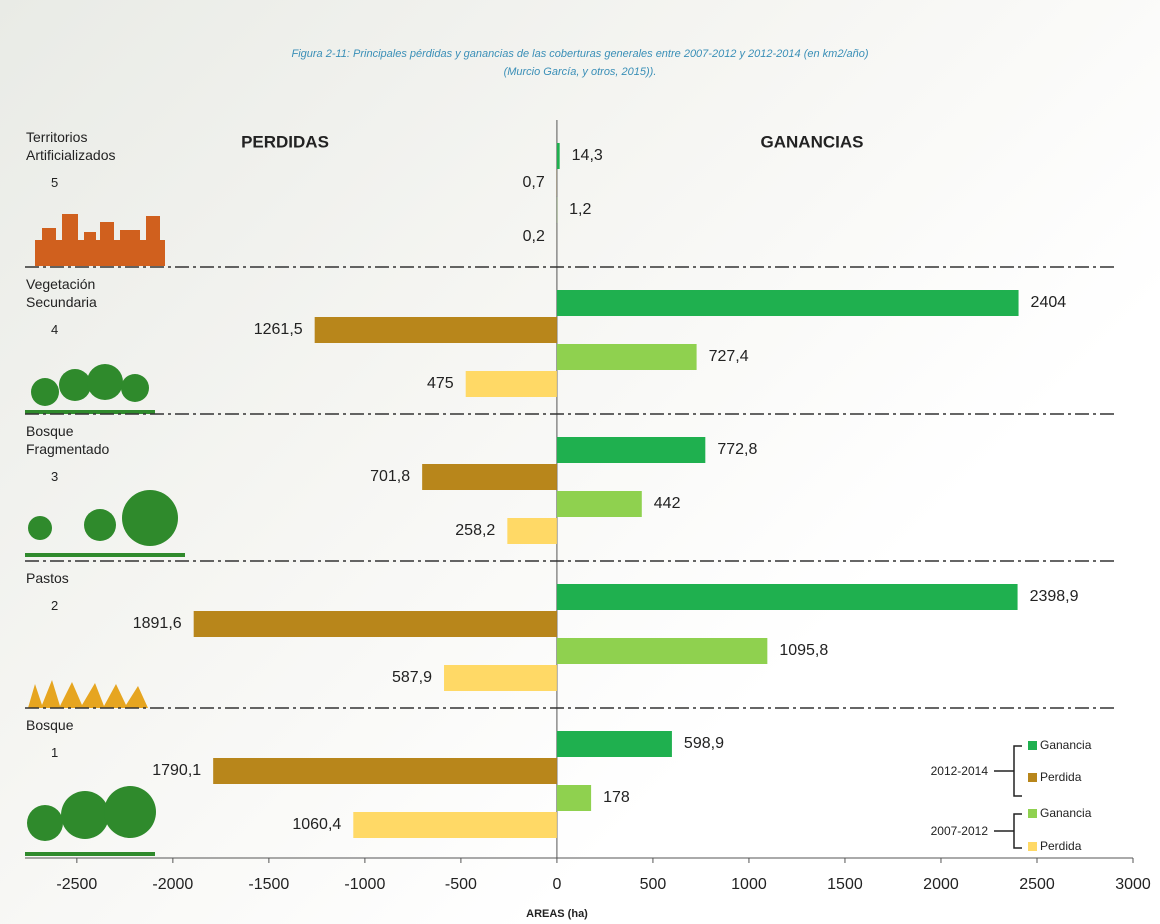 Image resolution: width=1160 pixels, height=924 pixels. Describe the element at coordinates (364, 884) in the screenshot. I see `x-tick-label: -1000` at that location.